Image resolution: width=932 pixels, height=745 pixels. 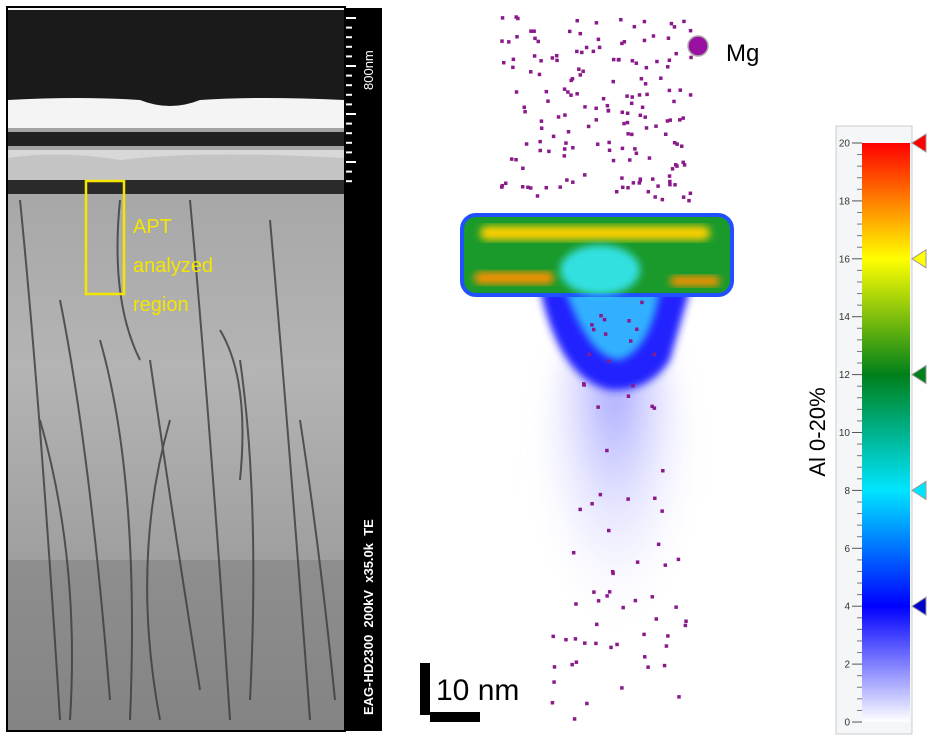 What do you see at coordinates (152, 227) in the screenshot?
I see `annotation: APT` at bounding box center [152, 227].